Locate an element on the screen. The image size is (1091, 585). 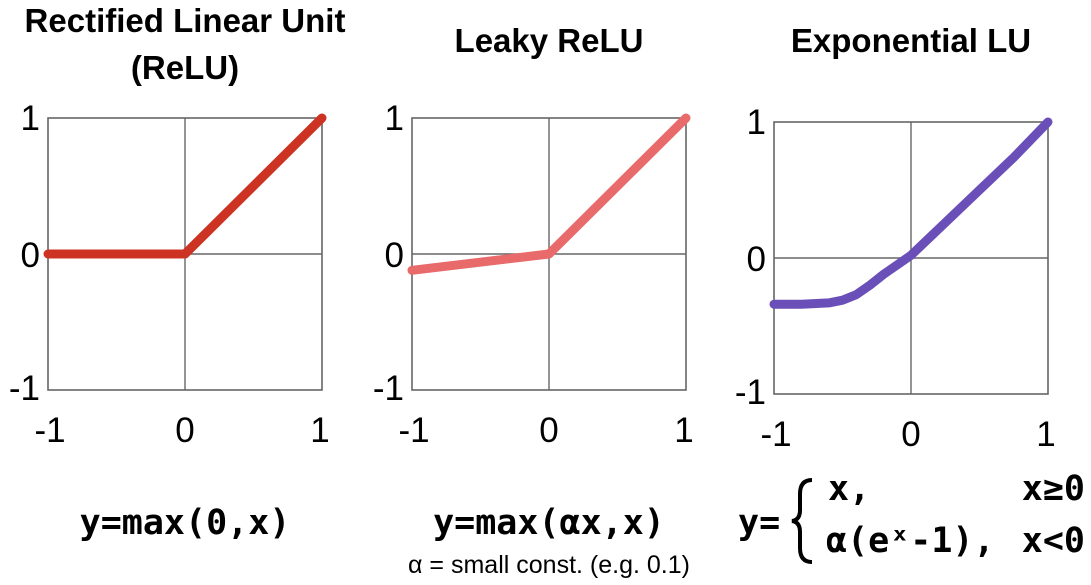
leaky-relu-curve is located at coordinates (549, 194).